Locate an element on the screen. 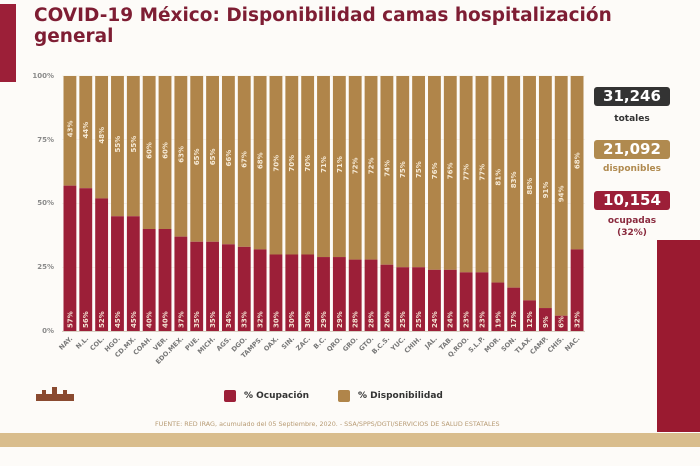  data-label-ocupacion: 26% is located at coordinates (387, 319).